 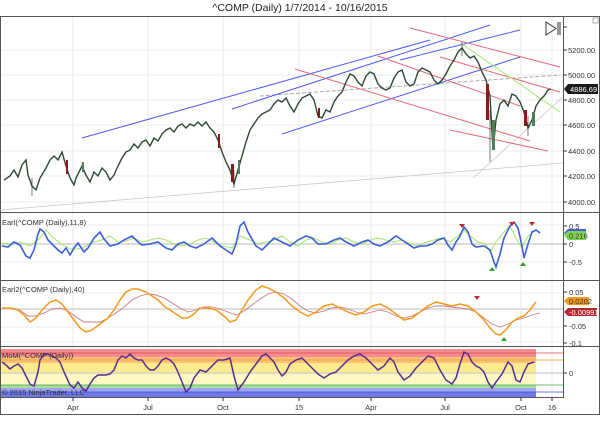 I want to click on earl-tick: -0.5, so click(x=575, y=262).